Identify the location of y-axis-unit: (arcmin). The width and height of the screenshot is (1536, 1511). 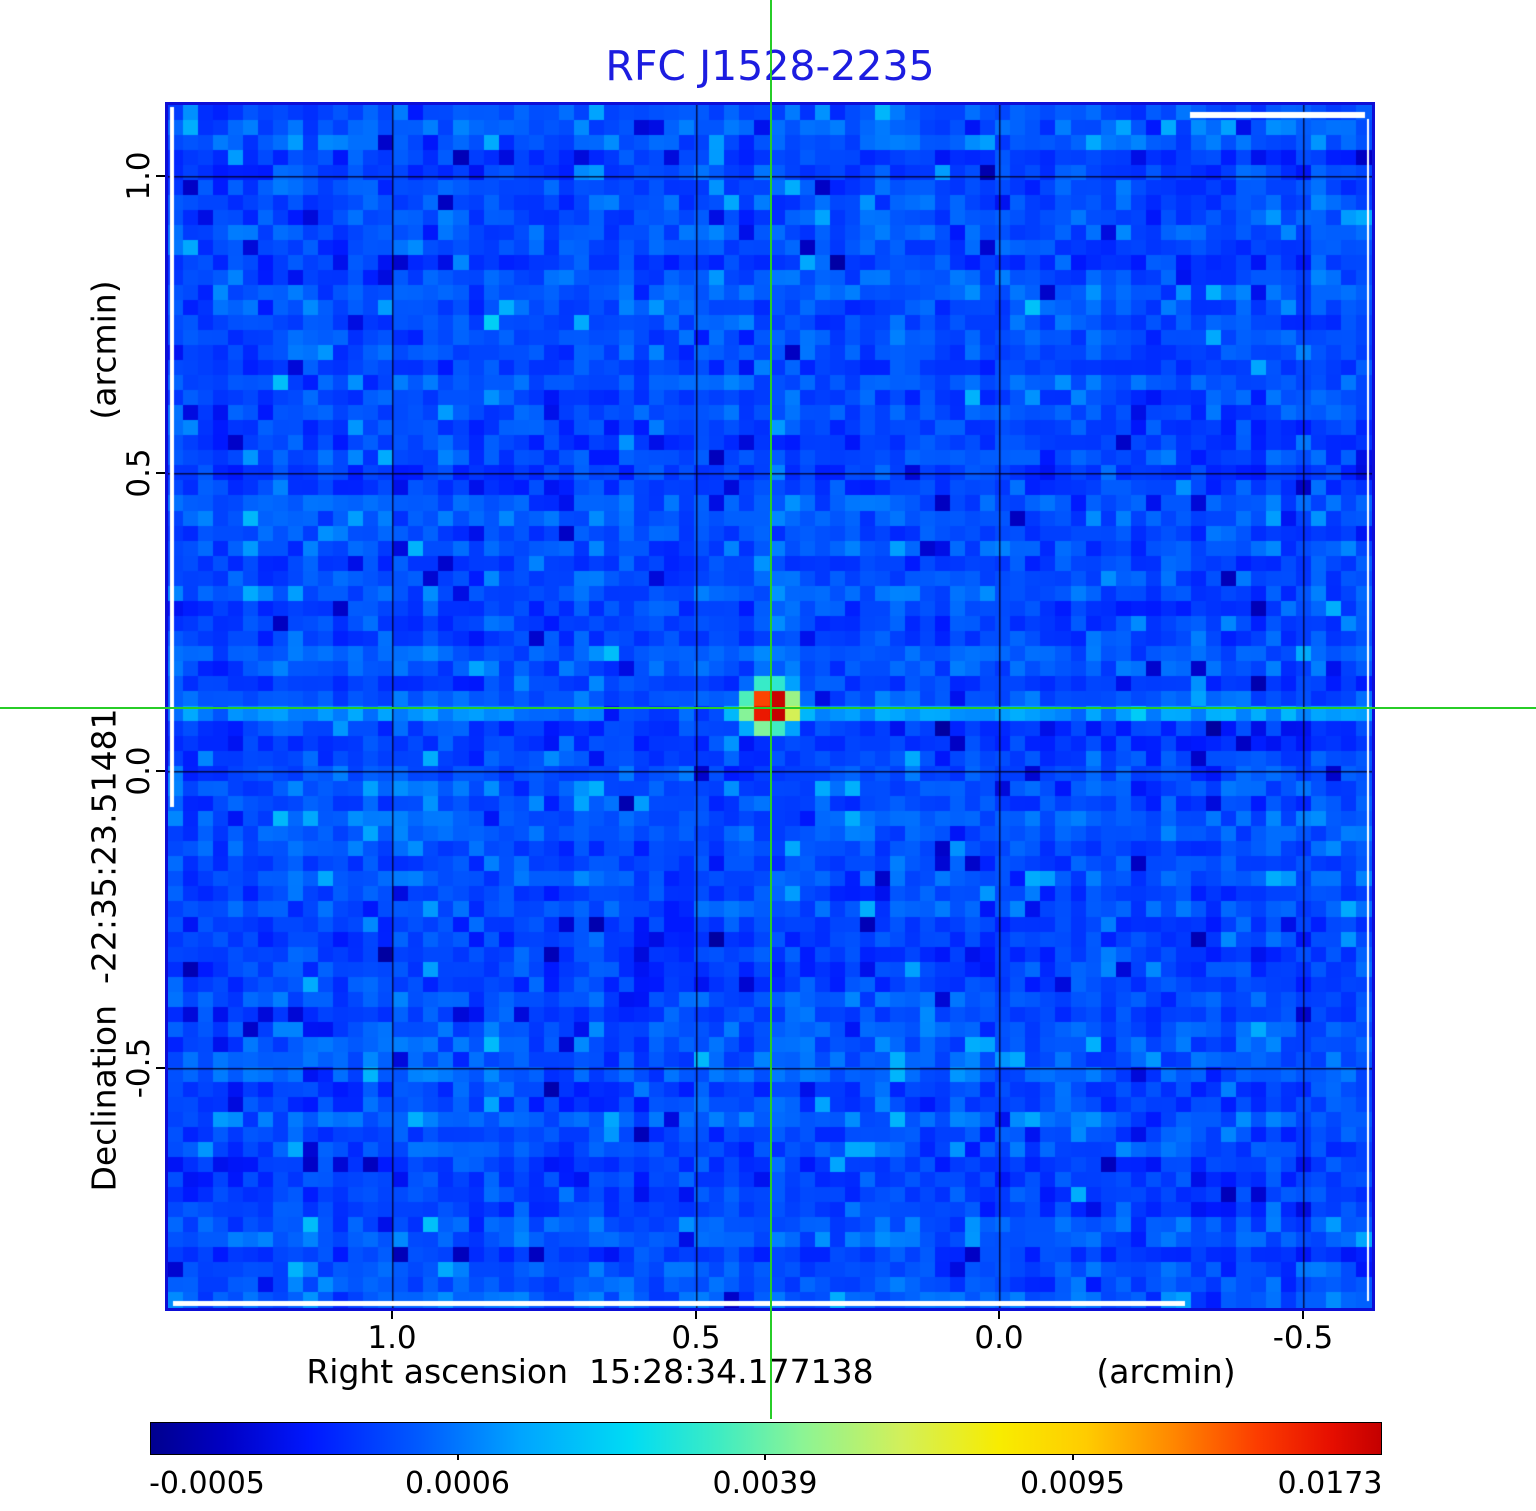
(104, 350).